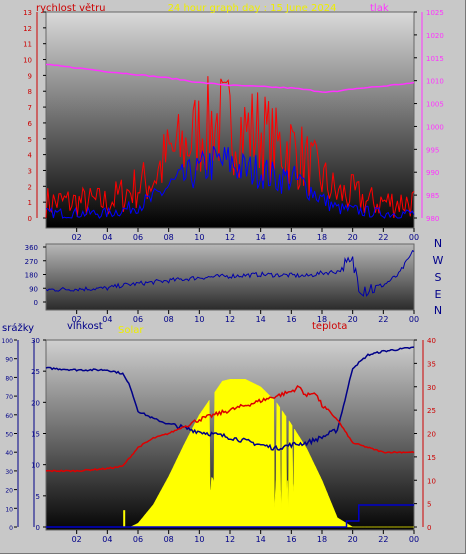  Describe the element at coordinates (169, 539) in the screenshot. I see `rain-panel-x-tick-label: 08` at that location.